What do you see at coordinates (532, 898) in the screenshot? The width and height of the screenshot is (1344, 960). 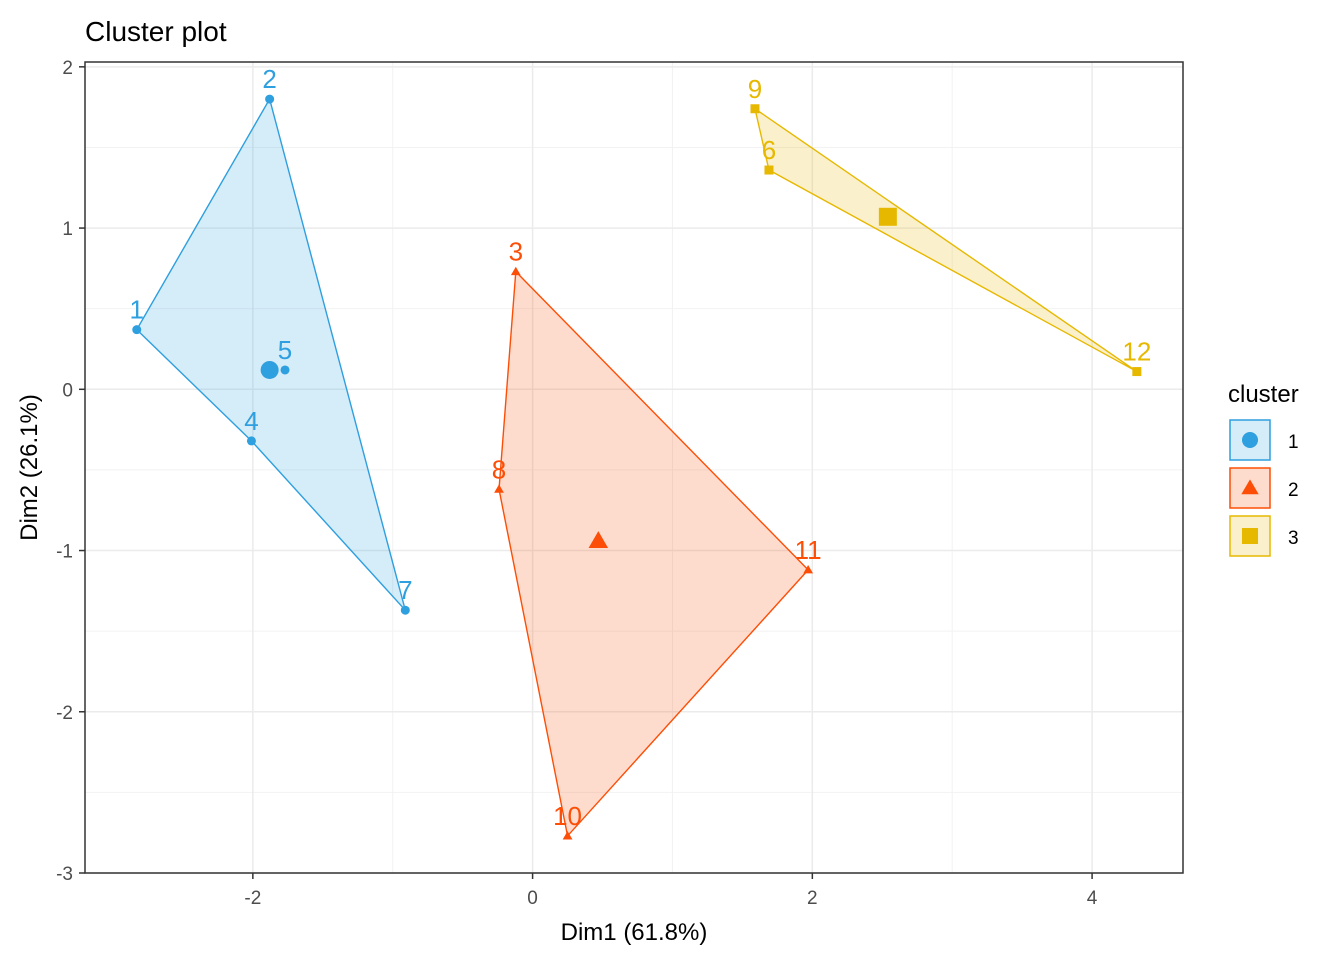 I see `x-tick-label: 0` at bounding box center [532, 898].